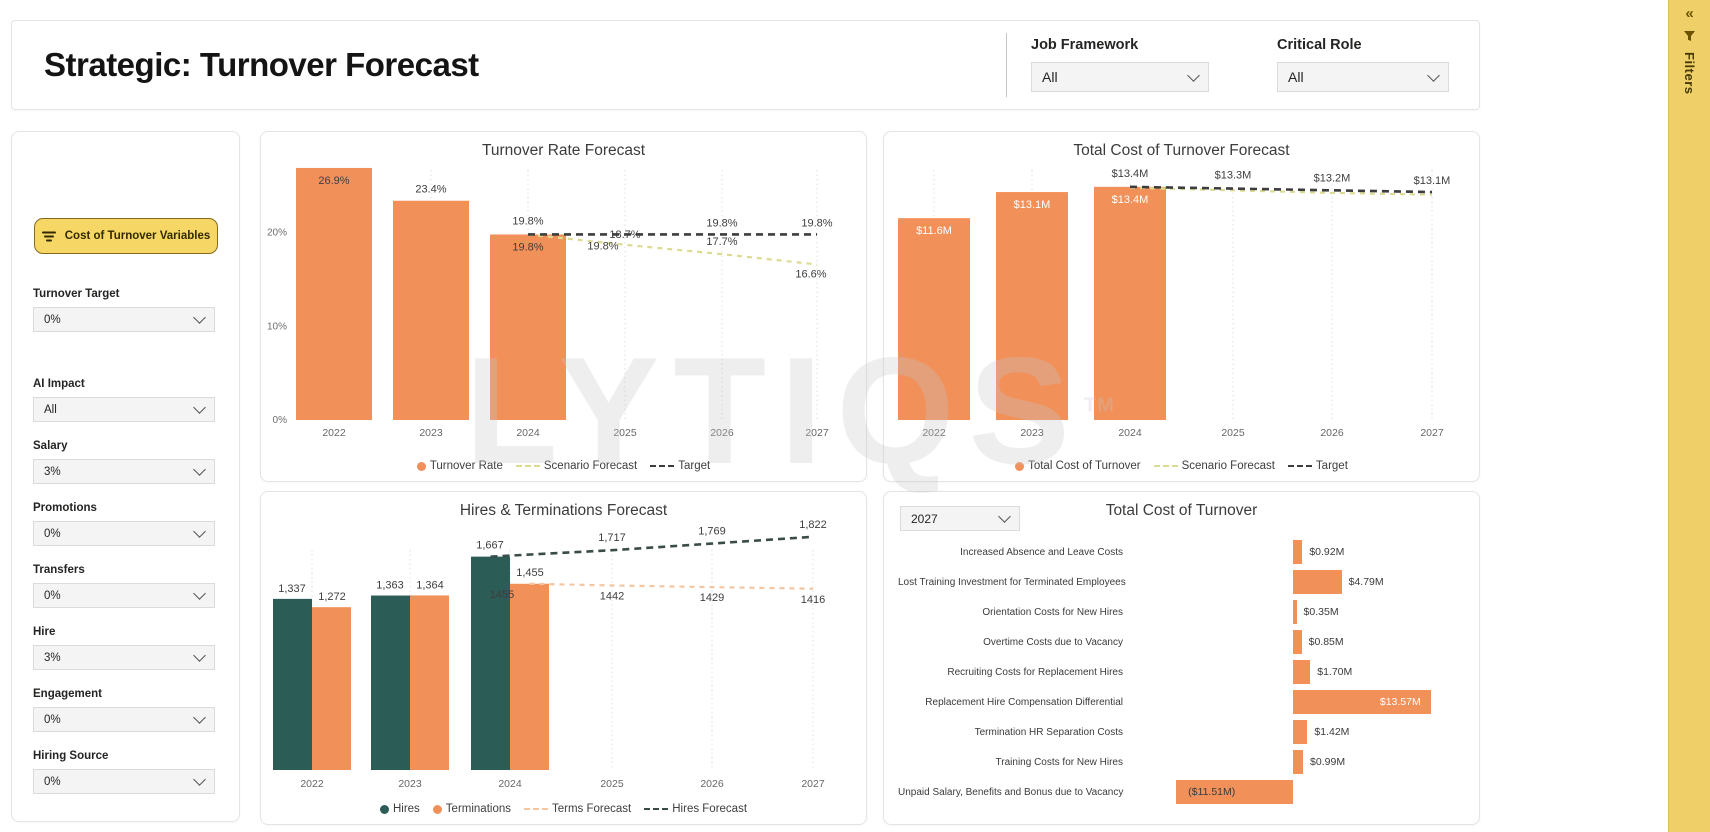  What do you see at coordinates (1048, 732) in the screenshot?
I see `cost-category-label: Termination HR Separation Costs` at bounding box center [1048, 732].